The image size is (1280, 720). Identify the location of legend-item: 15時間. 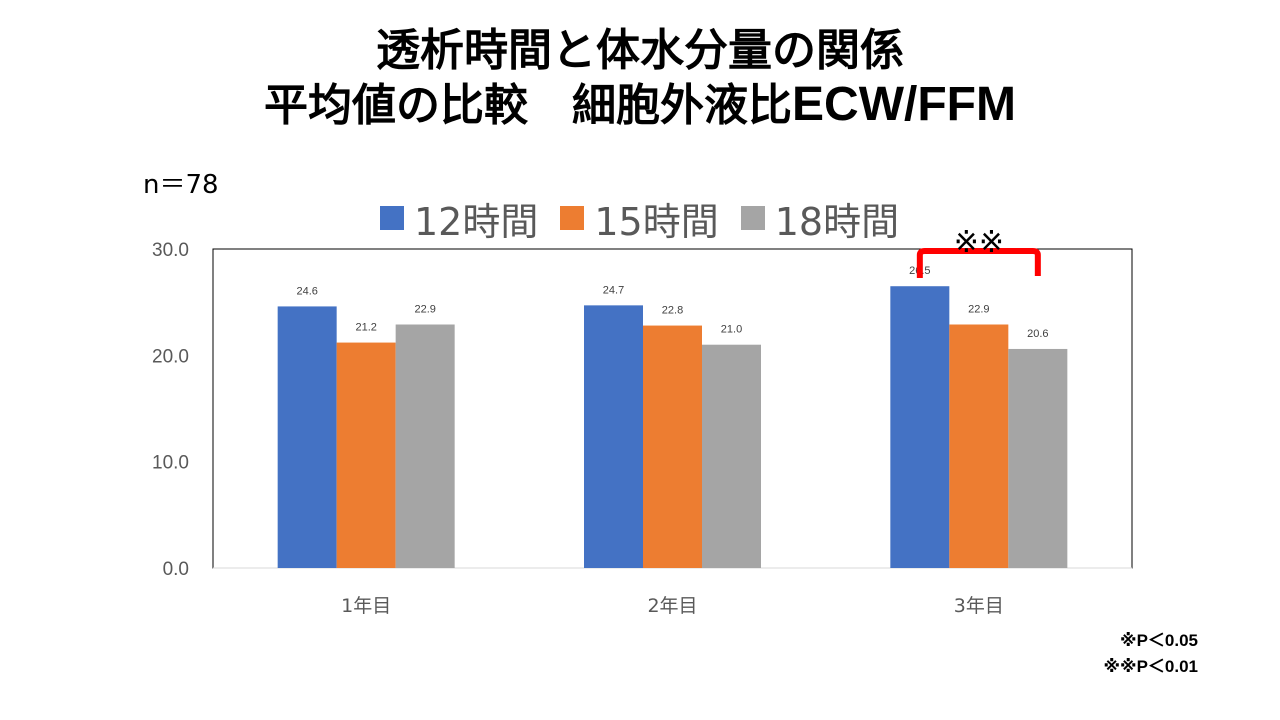
(639, 218).